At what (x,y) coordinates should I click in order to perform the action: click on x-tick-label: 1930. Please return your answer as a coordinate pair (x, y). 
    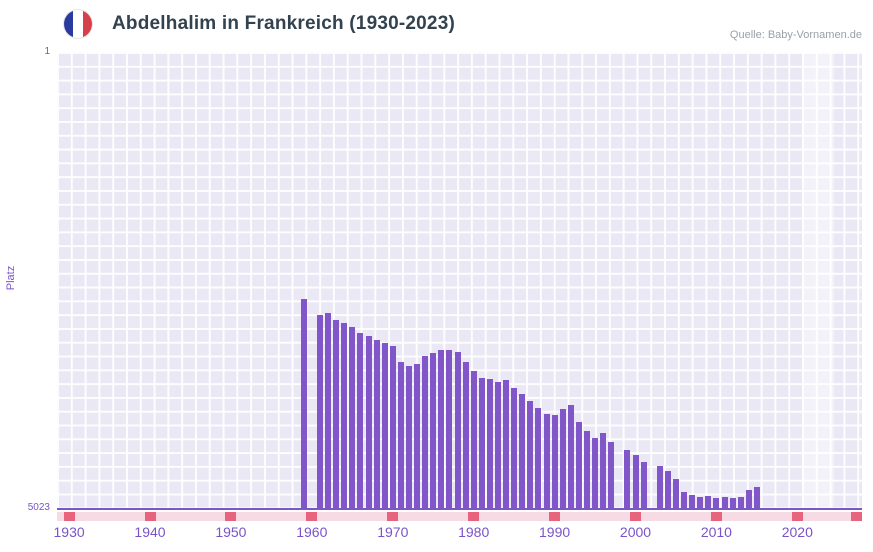
    Looking at the image, I should click on (69, 532).